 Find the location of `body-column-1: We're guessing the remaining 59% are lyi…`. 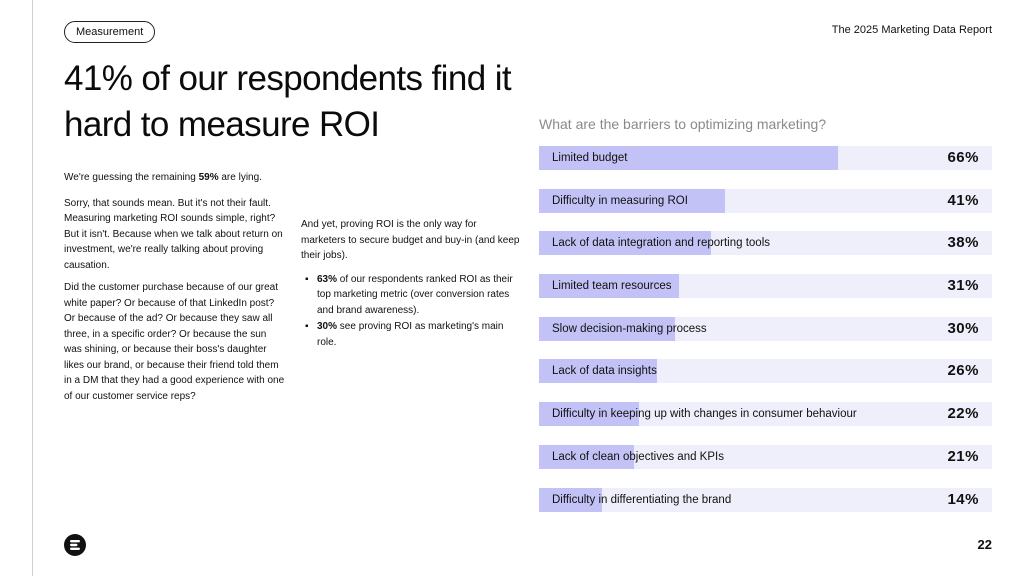

body-column-1: We're guessing the remaining 59% are lyi… is located at coordinates (175, 290).